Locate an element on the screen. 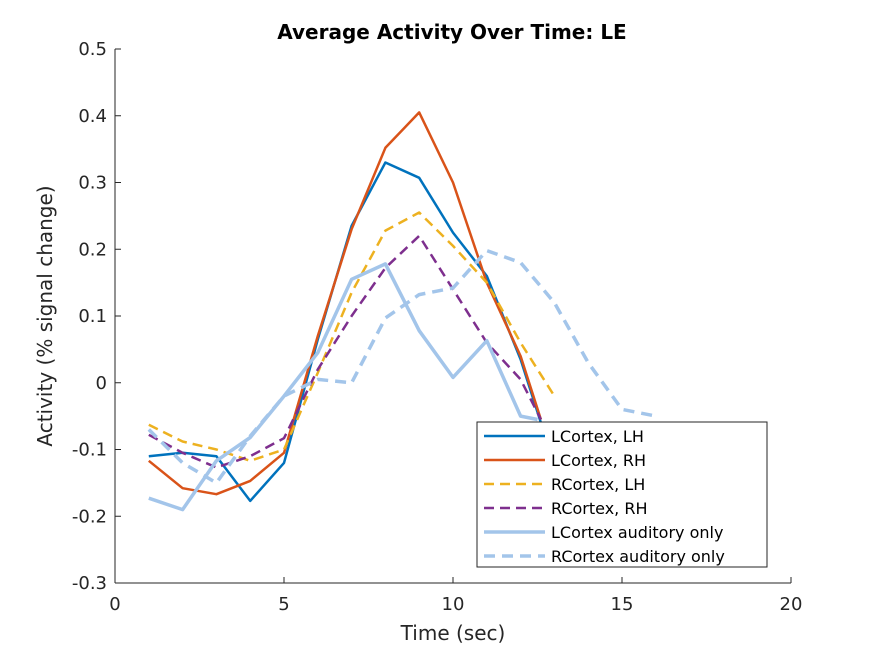  x-ticks: 0 5 10 15 20 is located at coordinates (455, 596).